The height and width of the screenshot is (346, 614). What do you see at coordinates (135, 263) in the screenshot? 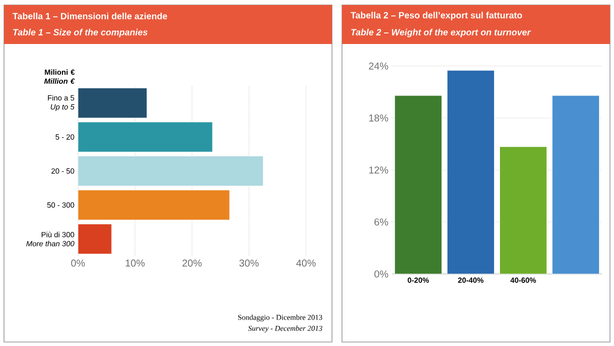
I see `x-tick-label: 10%` at bounding box center [135, 263].